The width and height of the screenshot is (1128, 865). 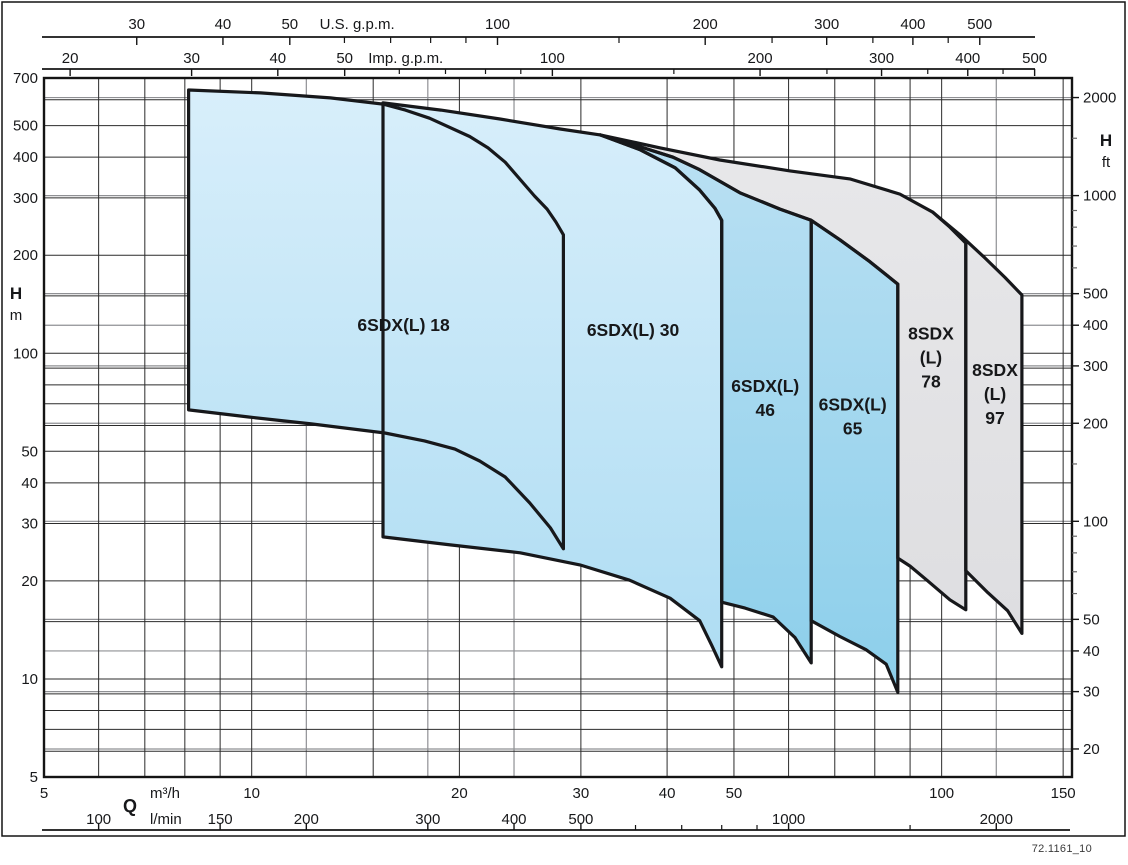 I want to click on q-axis-title: Q, so click(x=130, y=806).